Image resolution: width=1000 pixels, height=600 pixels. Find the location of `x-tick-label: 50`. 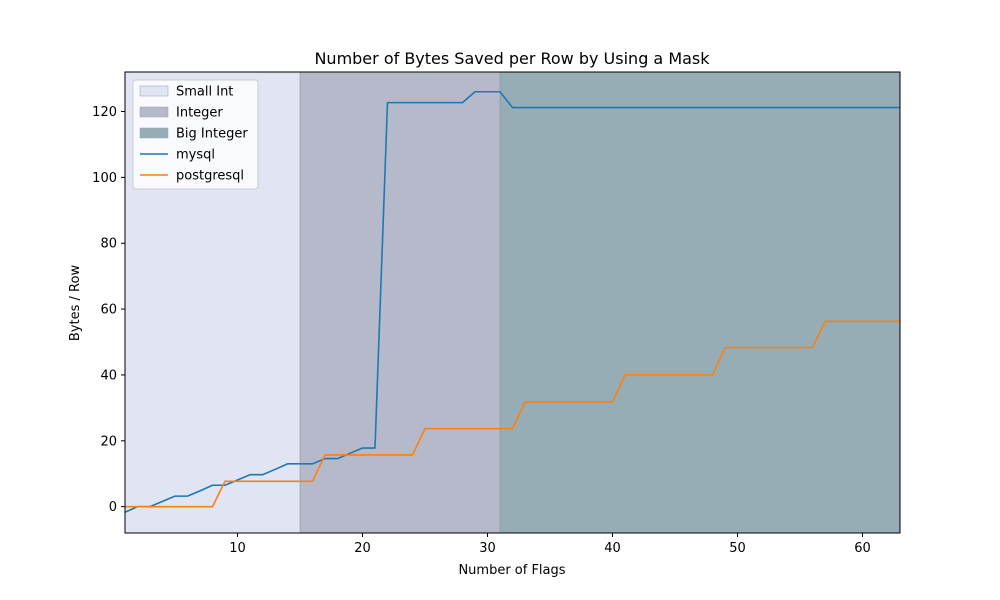

x-tick-label: 50 is located at coordinates (737, 548).